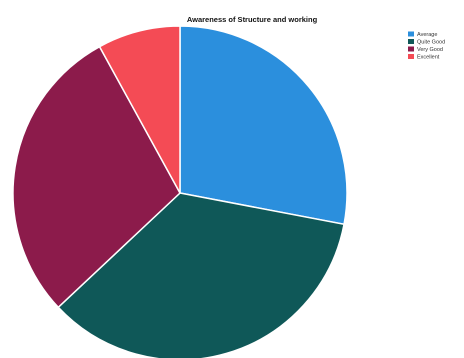  I want to click on legend-swatch-average, so click(411, 34).